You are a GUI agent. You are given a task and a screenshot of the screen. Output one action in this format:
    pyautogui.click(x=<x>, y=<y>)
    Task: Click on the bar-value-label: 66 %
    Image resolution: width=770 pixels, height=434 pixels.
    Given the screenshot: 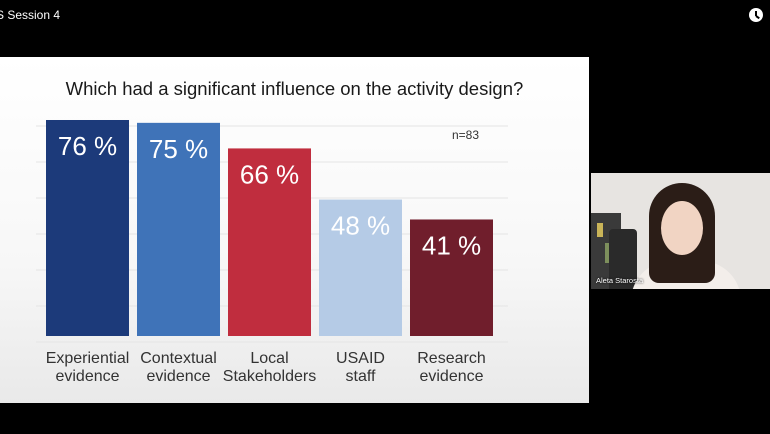 What is the action you would take?
    pyautogui.click(x=269, y=174)
    